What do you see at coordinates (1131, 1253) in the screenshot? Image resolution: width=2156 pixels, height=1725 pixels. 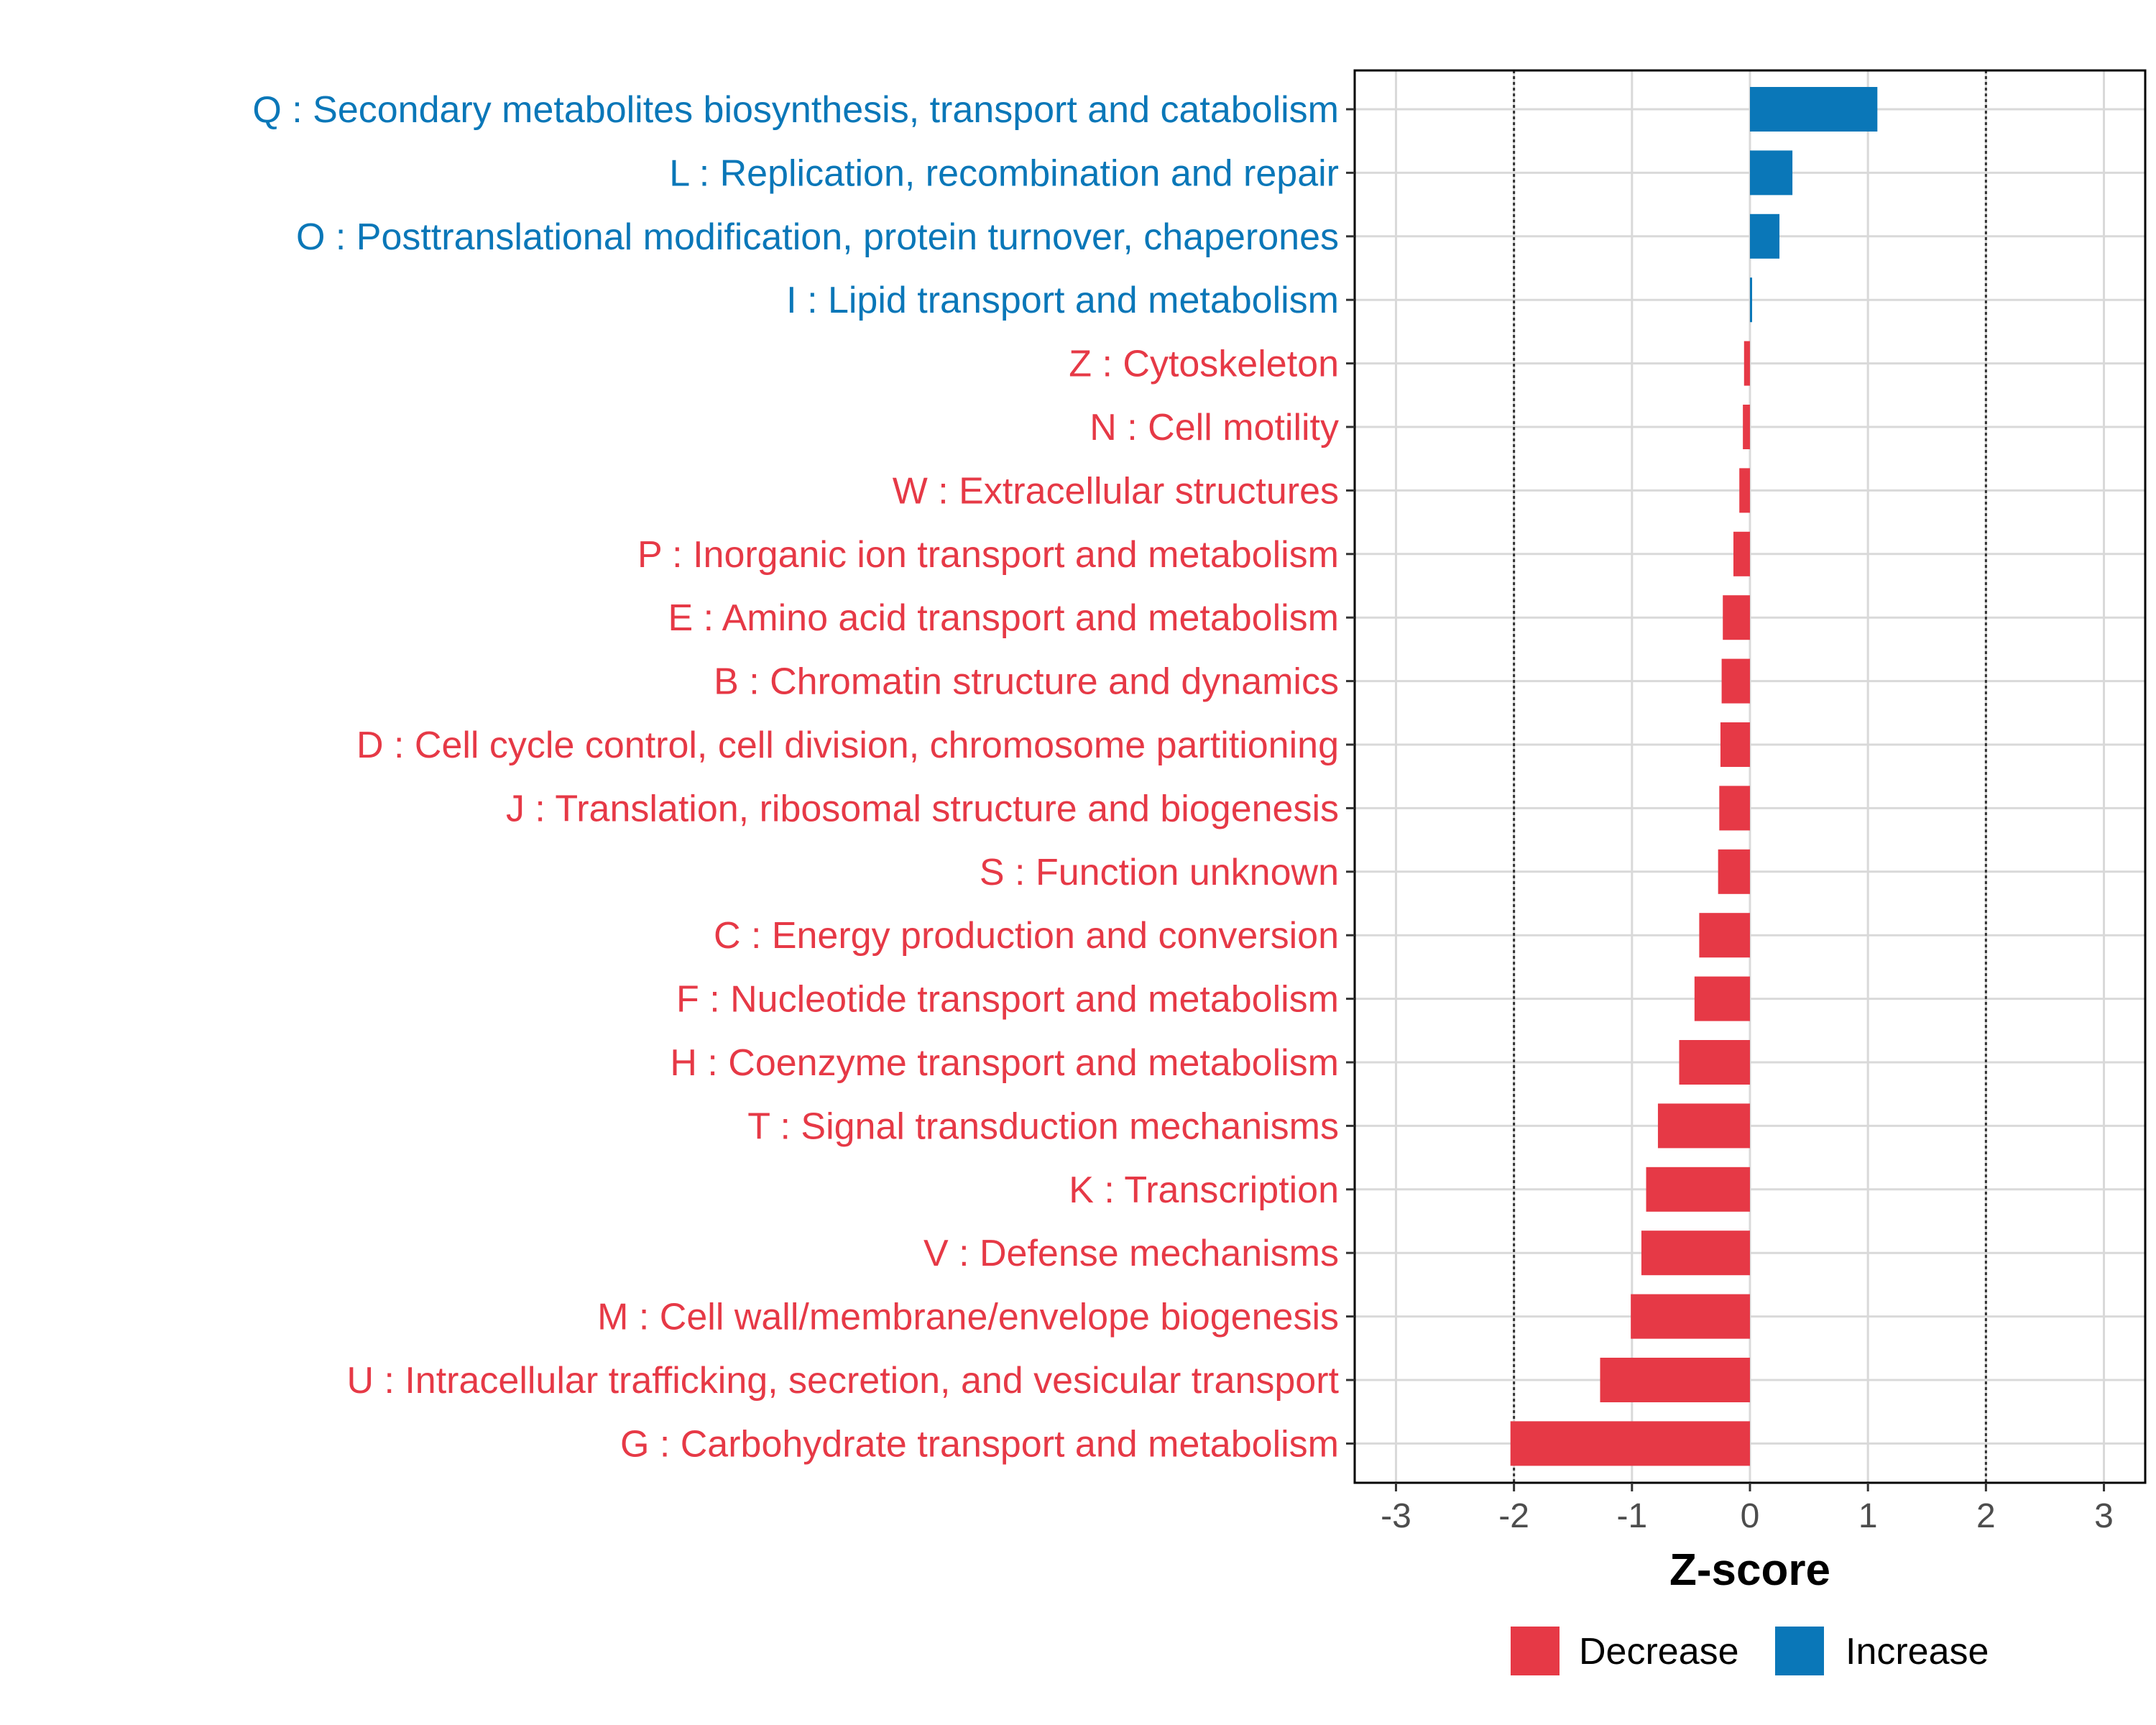 I see `category-label: V : Defense mechanisms` at bounding box center [1131, 1253].